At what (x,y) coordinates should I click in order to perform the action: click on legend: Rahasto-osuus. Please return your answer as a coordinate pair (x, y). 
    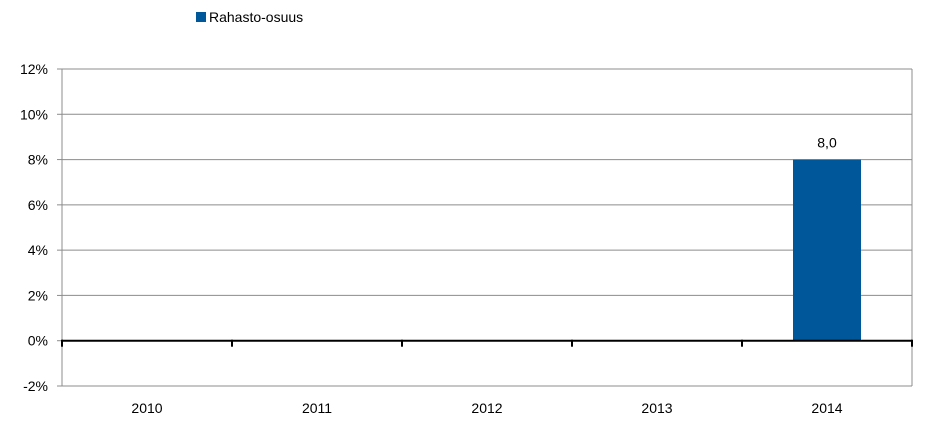
    Looking at the image, I should click on (249, 17).